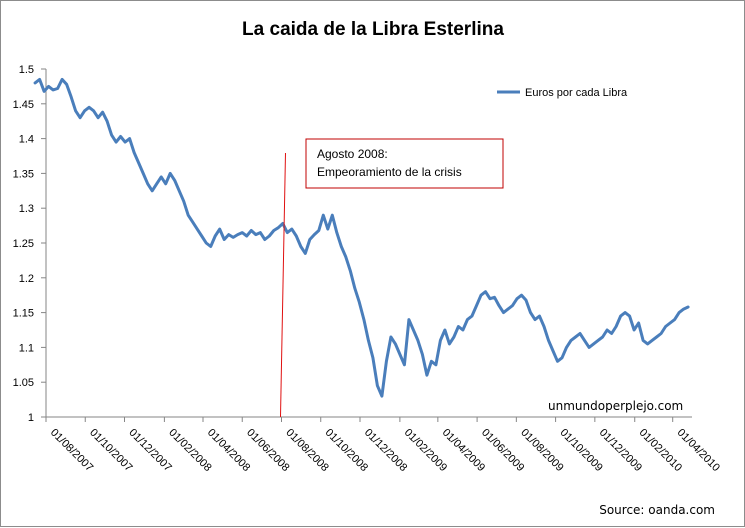 Image resolution: width=745 pixels, height=528 pixels. What do you see at coordinates (615, 406) in the screenshot?
I see `watermark-text: unmundoperplejo.com` at bounding box center [615, 406].